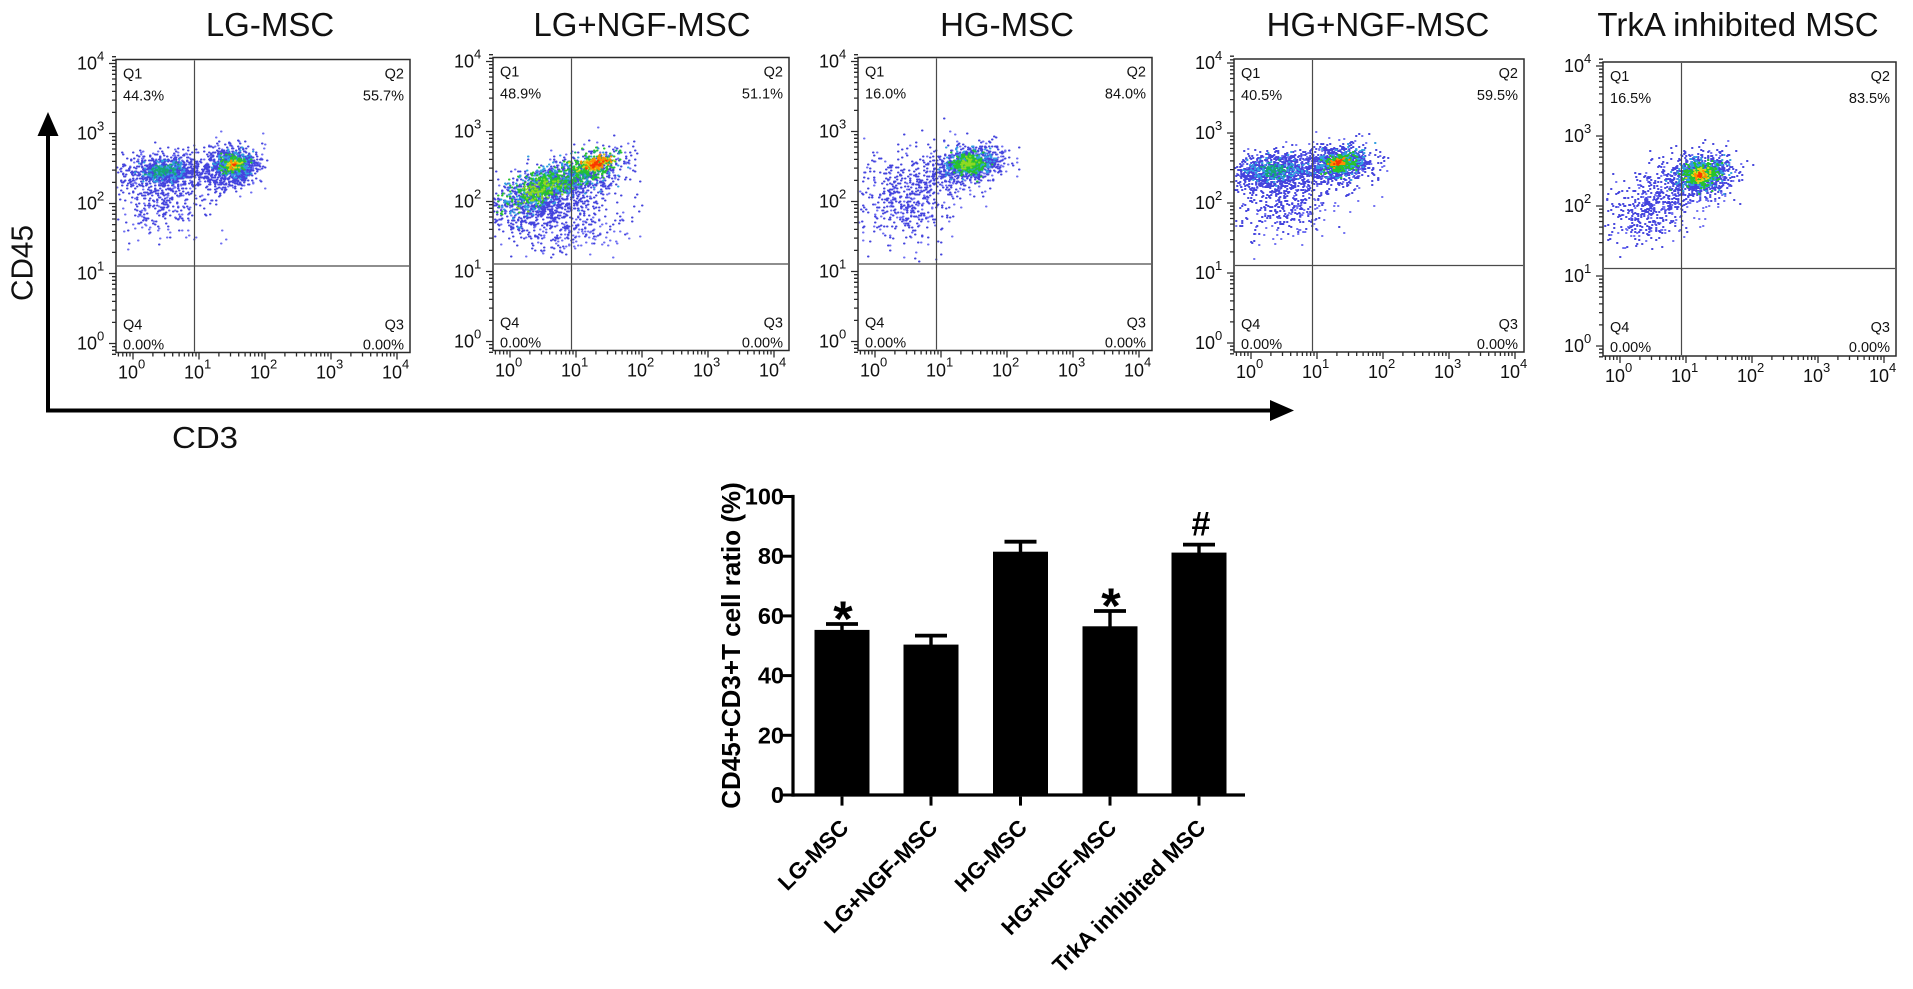 This screenshot has height=989, width=1913. What do you see at coordinates (771, 676) in the screenshot?
I see `svg-text: 40` at bounding box center [771, 676].